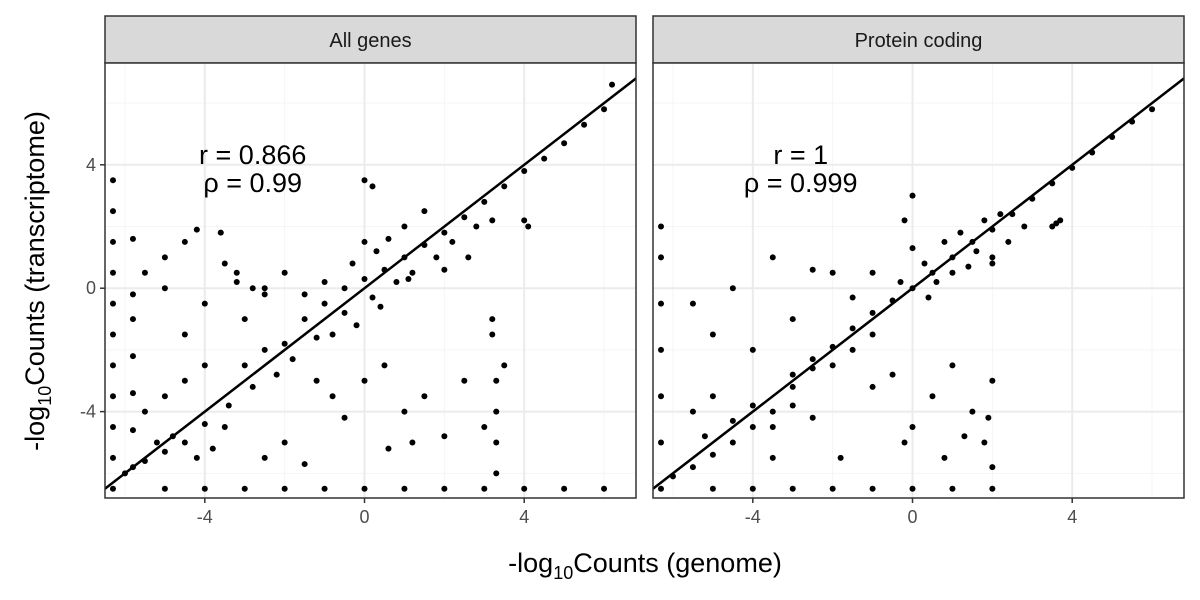 The image size is (1200, 600). I want to click on correlation-annotation: ρ = 0.99, so click(252, 183).